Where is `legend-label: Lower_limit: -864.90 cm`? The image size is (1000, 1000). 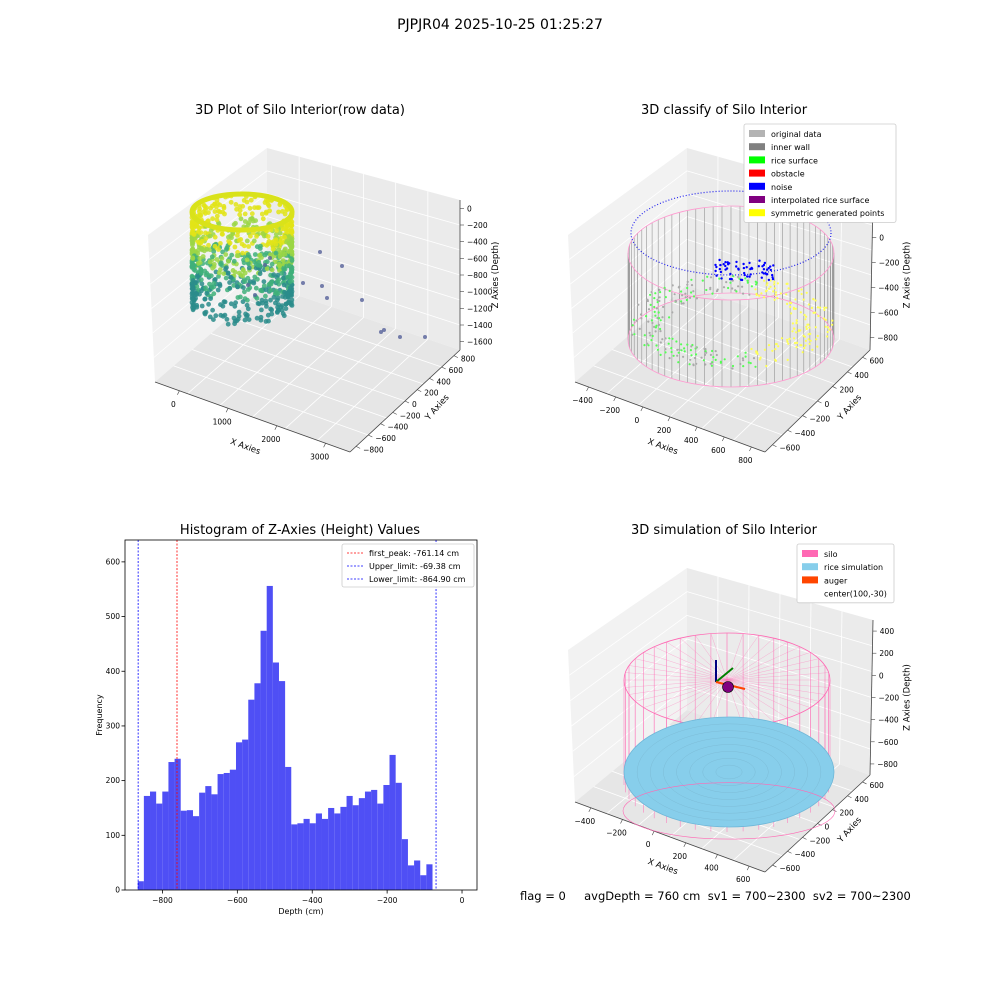 legend-label: Lower_limit: -864.90 cm is located at coordinates (417, 579).